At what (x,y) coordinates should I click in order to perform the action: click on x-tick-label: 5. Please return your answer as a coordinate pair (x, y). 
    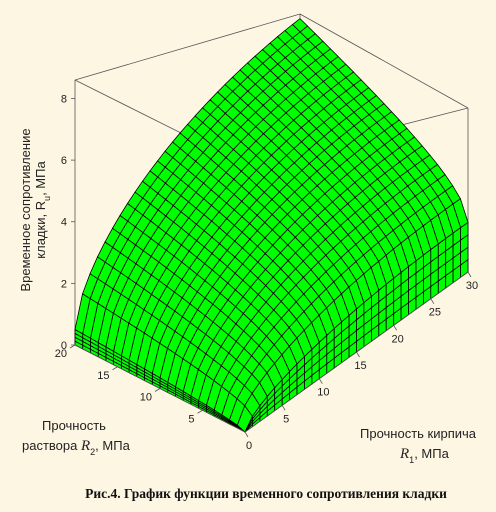
    Looking at the image, I should click on (286, 419).